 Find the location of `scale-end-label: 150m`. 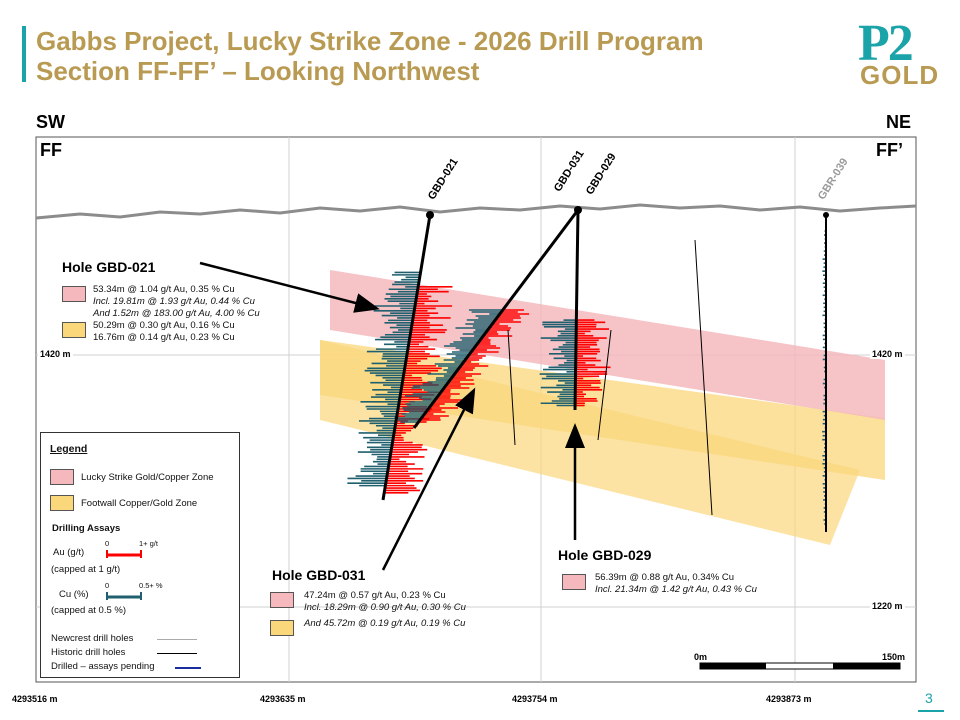

scale-end-label: 150m is located at coordinates (894, 657).